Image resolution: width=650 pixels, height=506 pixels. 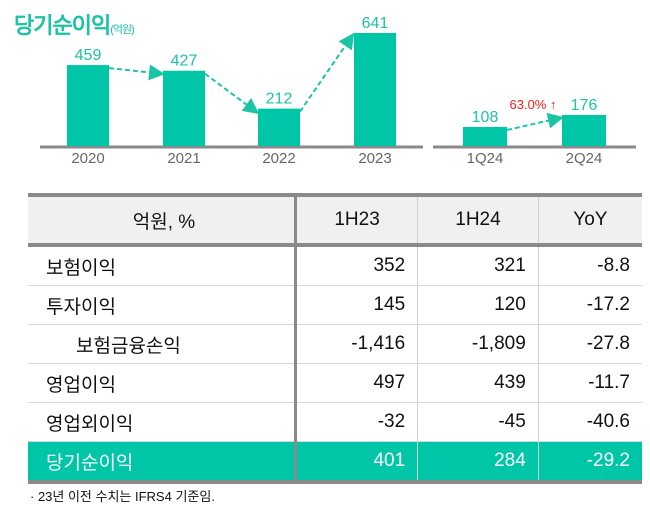 What do you see at coordinates (162, 220) in the screenshot?
I see `header-cell: 억원, %` at bounding box center [162, 220].